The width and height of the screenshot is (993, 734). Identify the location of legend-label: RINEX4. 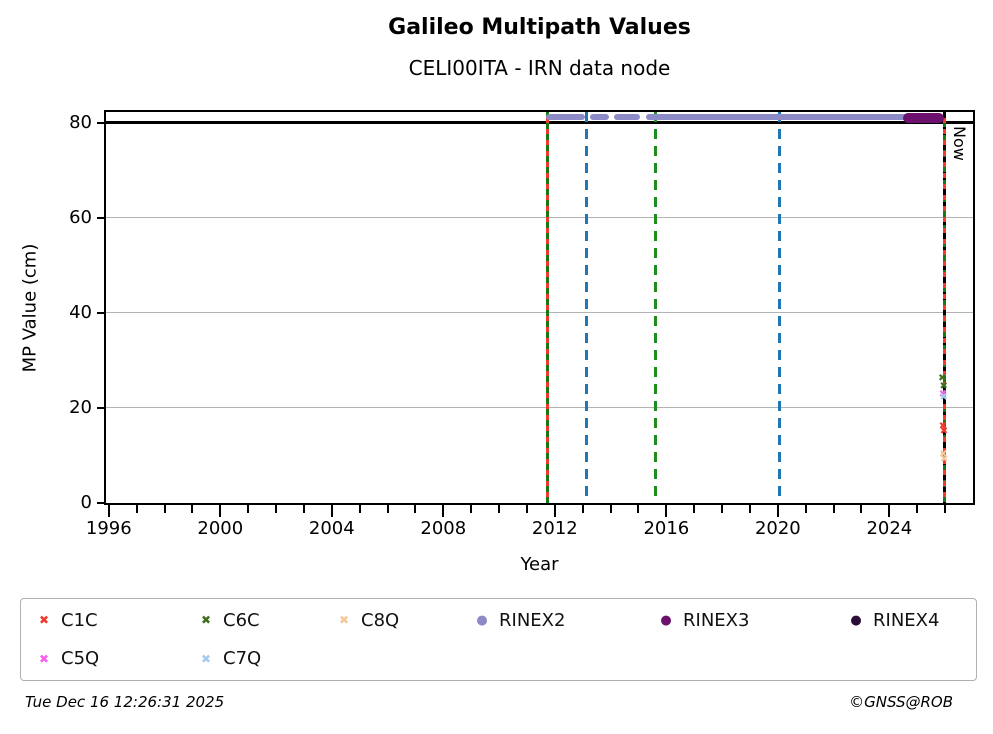
(906, 620).